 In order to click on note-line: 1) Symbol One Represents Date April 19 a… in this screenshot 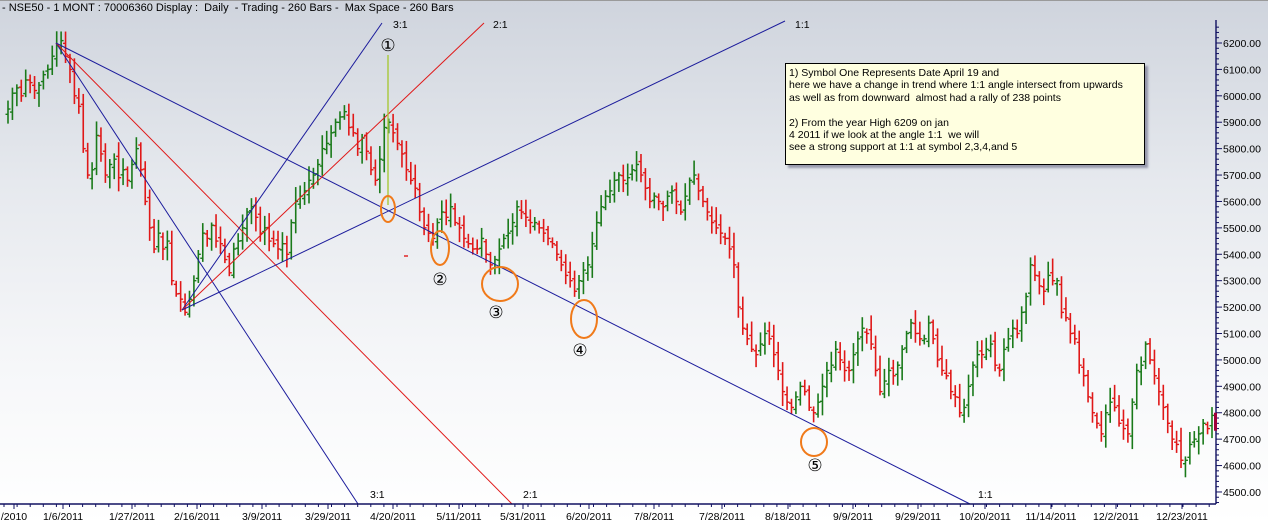, I will do `click(894, 73)`.